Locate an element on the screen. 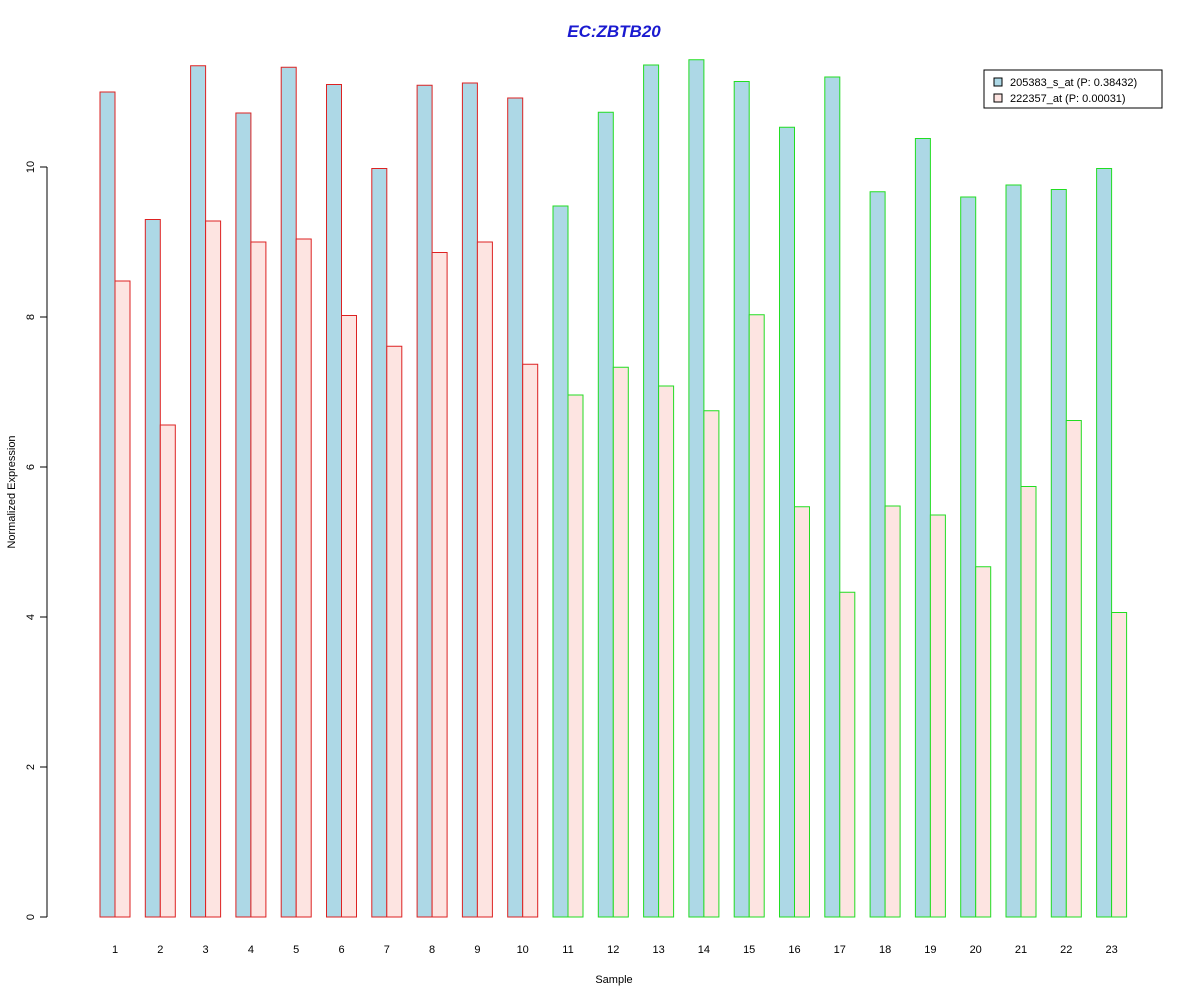 Image resolution: width=1200 pixels, height=1000 pixels. x-tick-label: 23 is located at coordinates (1111, 950).